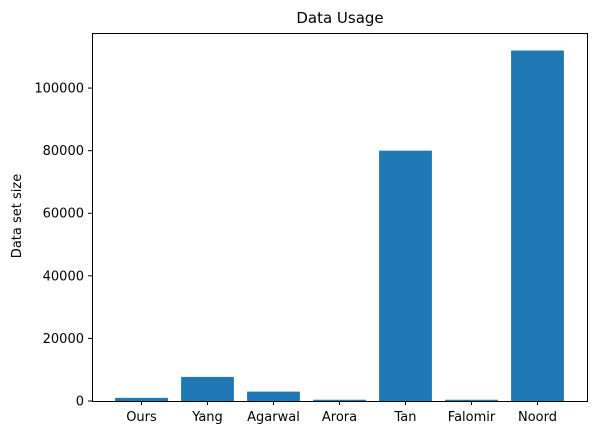 The image size is (601, 435). I want to click on bar-ours, so click(141, 399).